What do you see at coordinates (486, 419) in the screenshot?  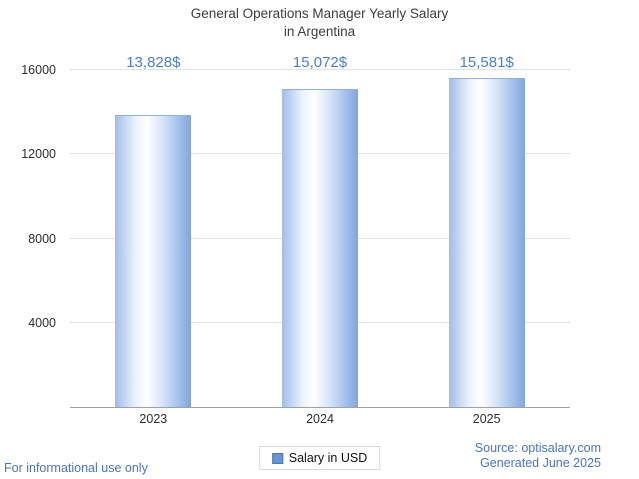 I see `x-tick-label: 2025` at bounding box center [486, 419].